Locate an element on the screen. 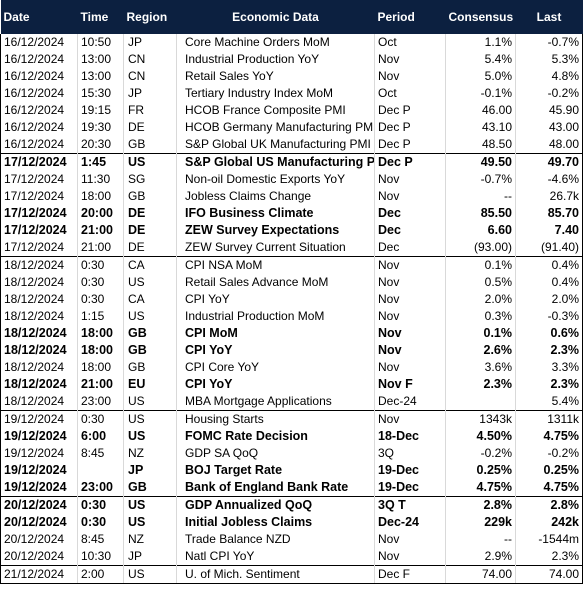 Image resolution: width=584 pixels, height=611 pixels. header-date: Date is located at coordinates (39, 17).